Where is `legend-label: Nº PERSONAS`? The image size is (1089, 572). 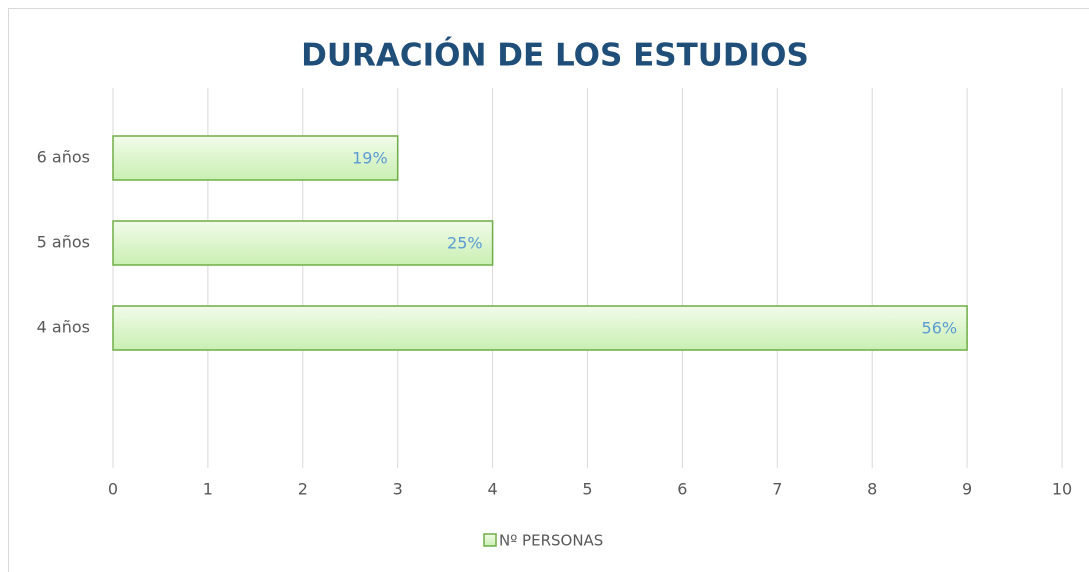
legend-label: Nº PERSONAS is located at coordinates (551, 541).